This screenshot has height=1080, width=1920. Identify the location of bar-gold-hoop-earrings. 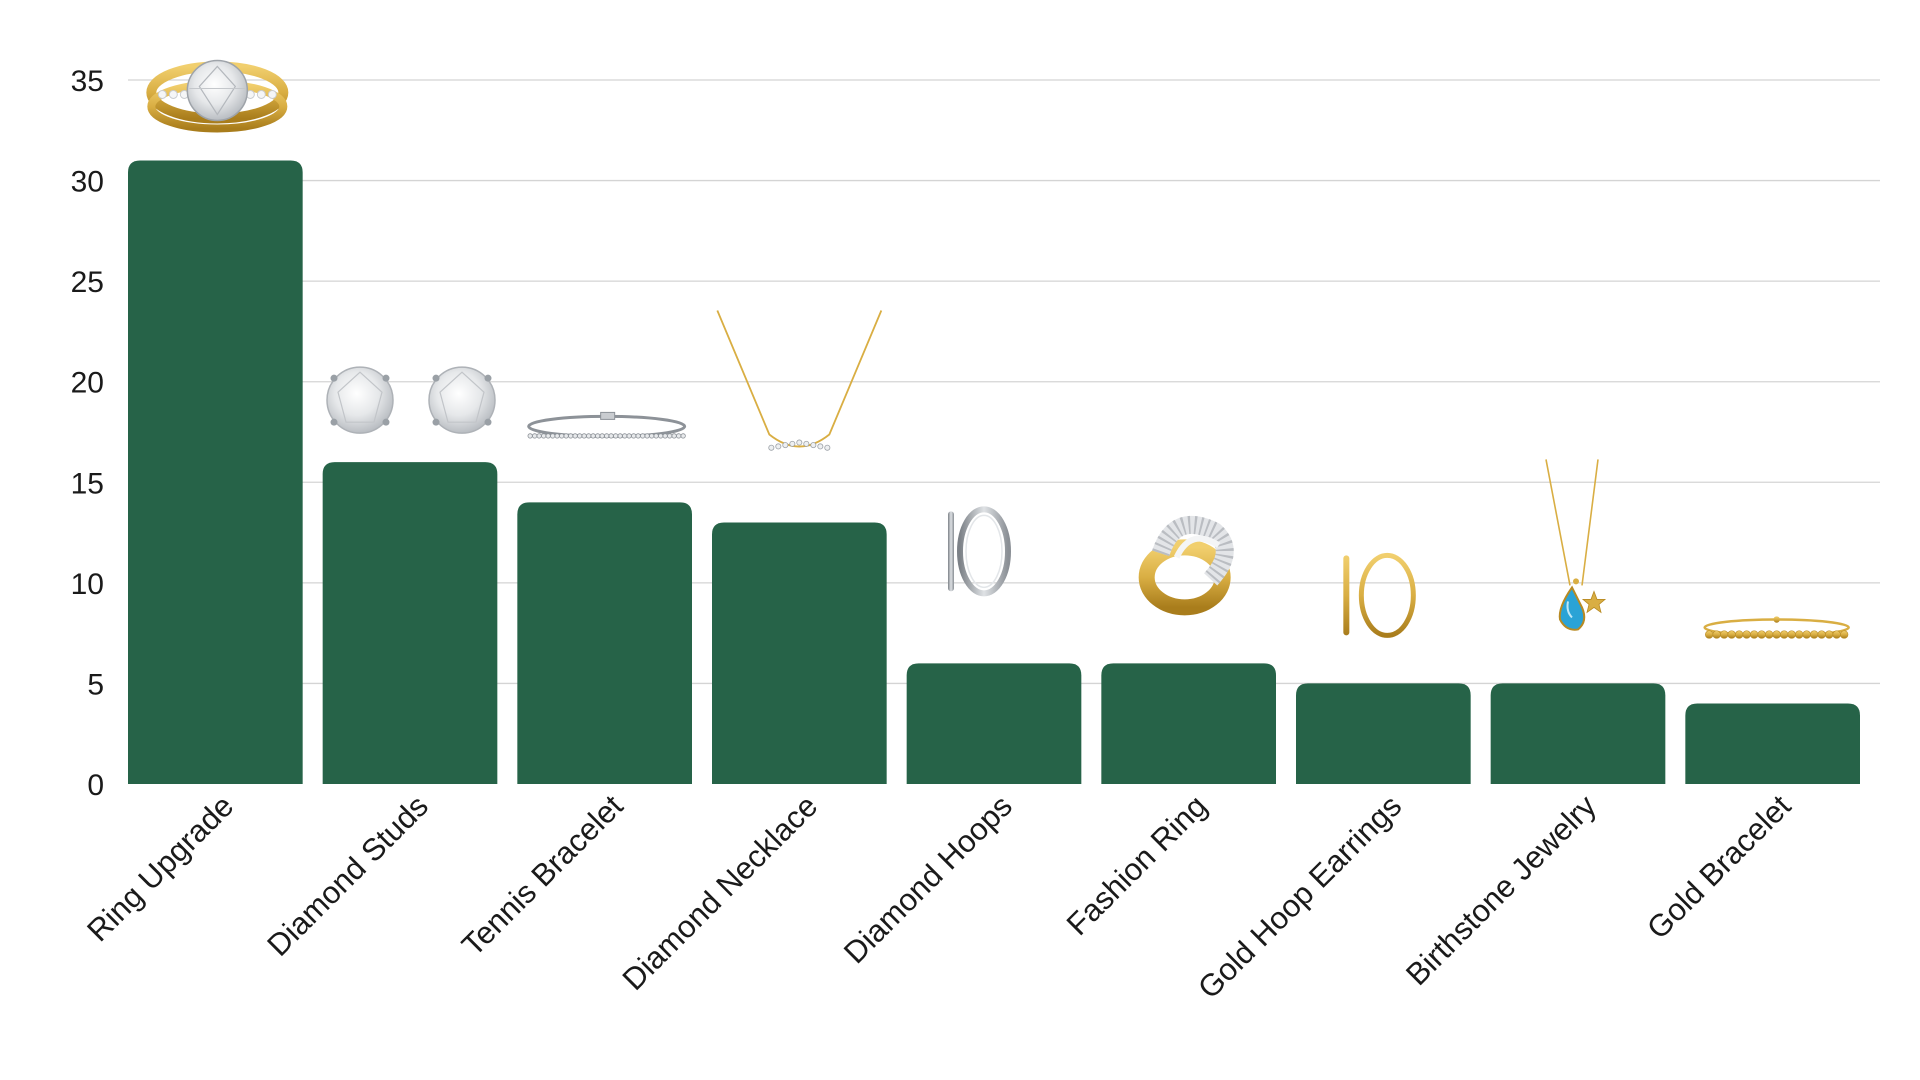
(1383, 733).